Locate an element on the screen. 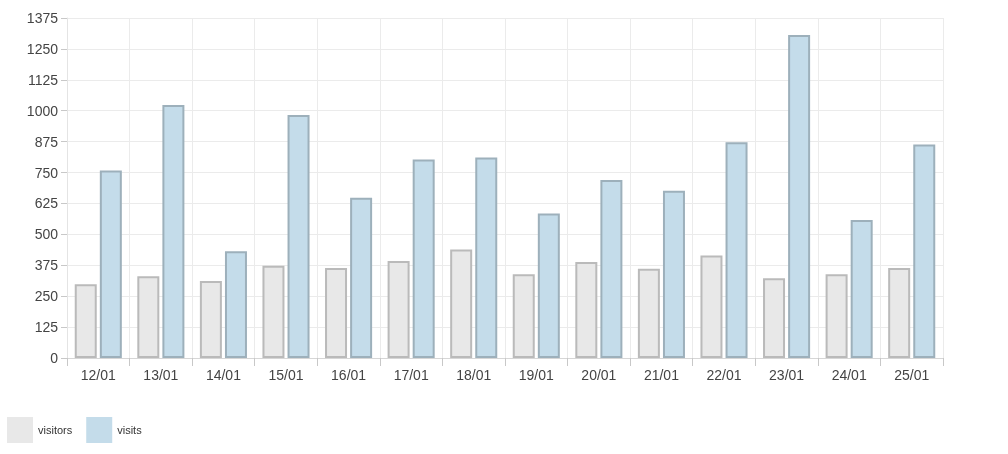  x-tick-label: 22/01 is located at coordinates (724, 375).